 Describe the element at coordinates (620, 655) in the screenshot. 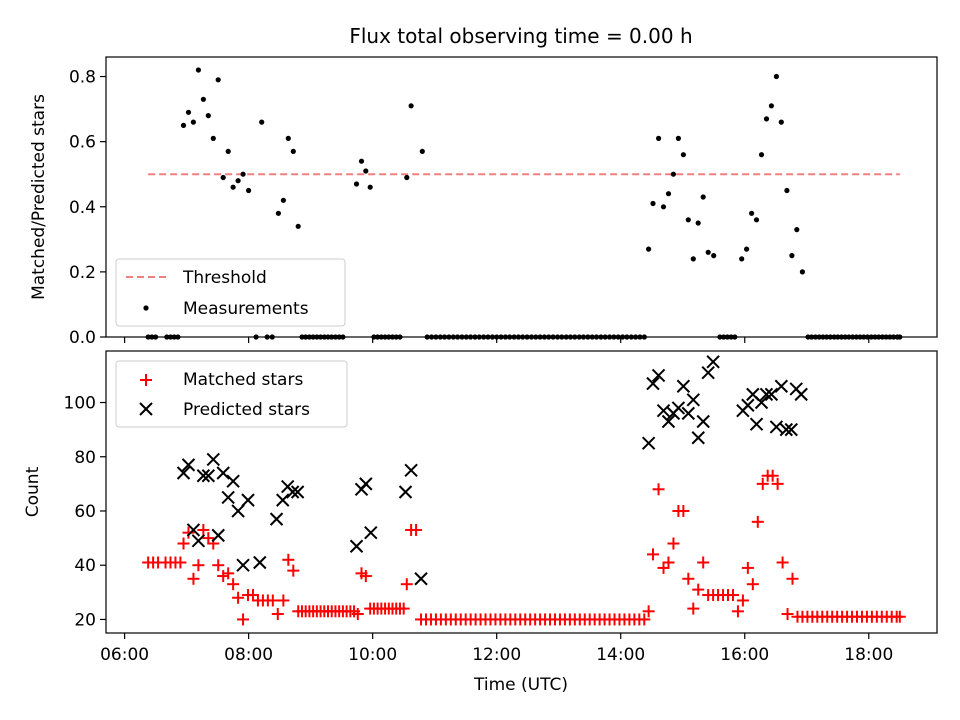

I see `bottom-x-tick-label: 14:00` at that location.